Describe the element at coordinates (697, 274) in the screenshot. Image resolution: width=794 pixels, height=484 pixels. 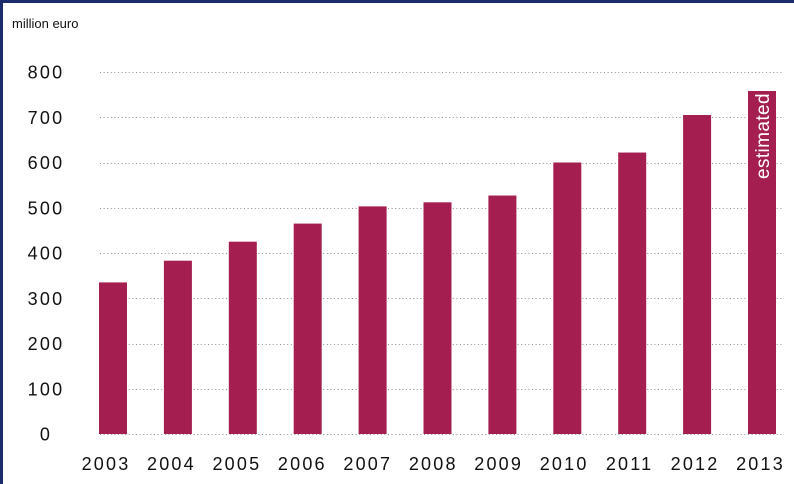
I see `bar-2012` at that location.